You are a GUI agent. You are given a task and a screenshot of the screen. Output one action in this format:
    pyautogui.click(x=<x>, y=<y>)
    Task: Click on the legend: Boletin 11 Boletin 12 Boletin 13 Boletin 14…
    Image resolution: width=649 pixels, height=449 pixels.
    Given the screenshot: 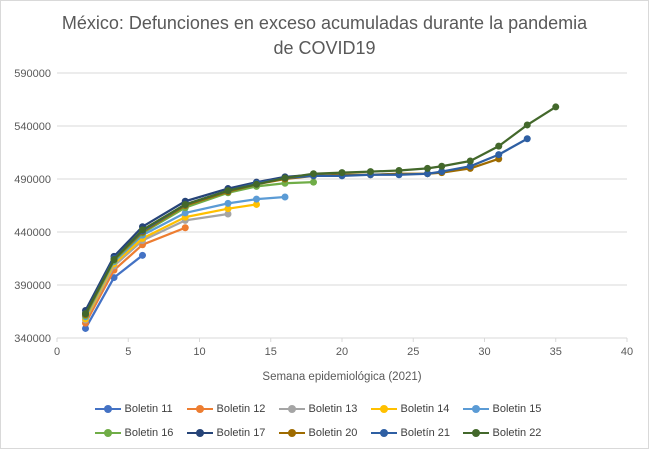 What is the action you would take?
    pyautogui.click(x=324, y=421)
    